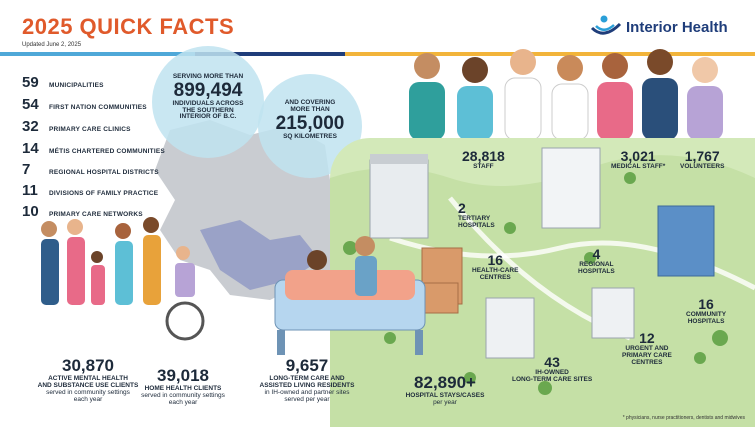 The height and width of the screenshot is (432, 755). I want to click on medical-staff-stat: 3,021 MEDICAL STAFF*, so click(638, 159).